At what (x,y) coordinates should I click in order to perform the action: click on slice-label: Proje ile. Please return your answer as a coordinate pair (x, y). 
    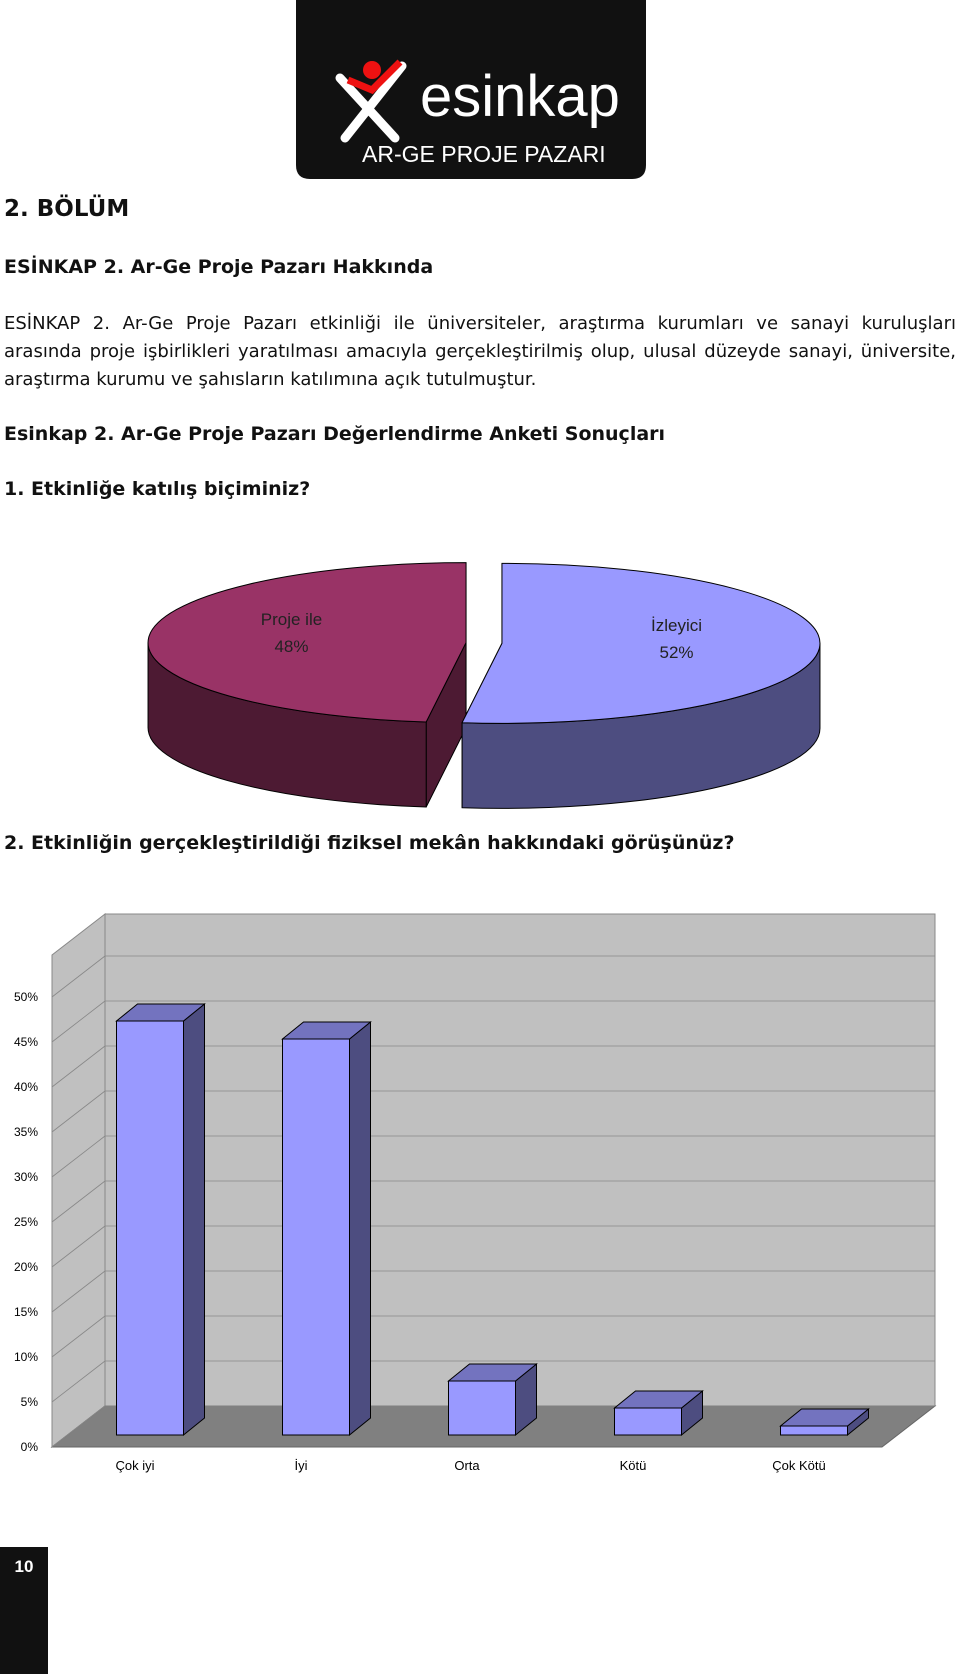
    Looking at the image, I should click on (291, 619).